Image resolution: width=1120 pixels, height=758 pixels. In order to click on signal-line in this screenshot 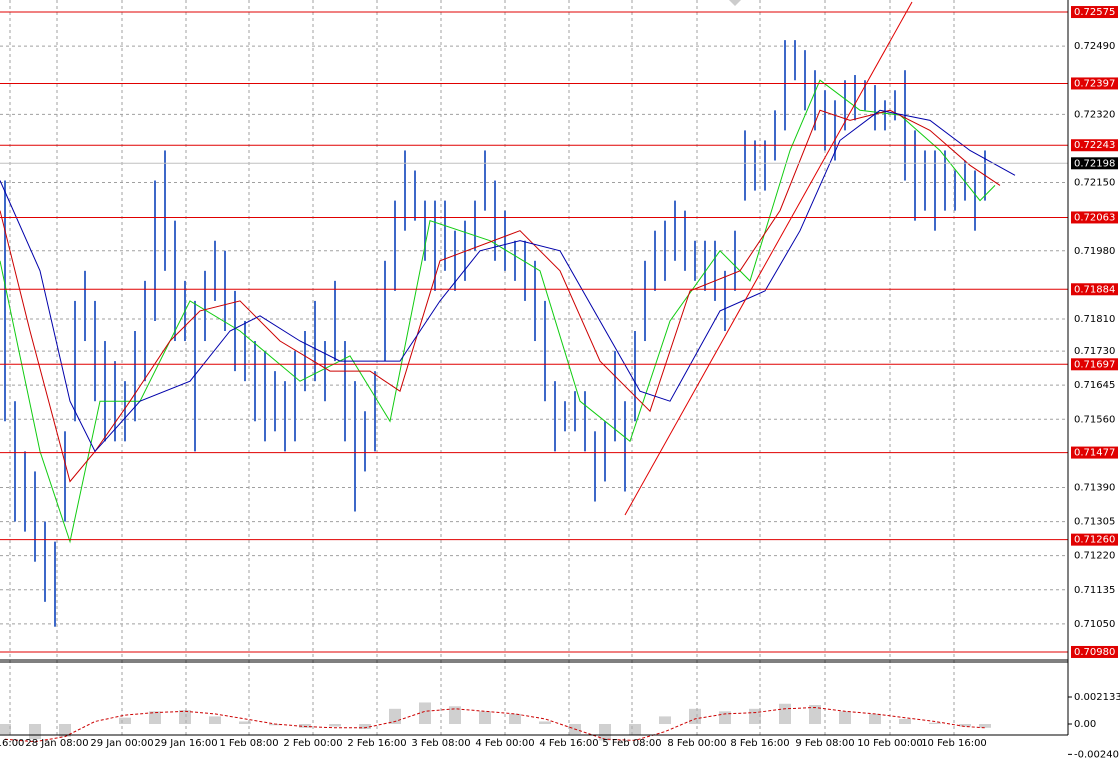, I will do `click(495, 724)`.